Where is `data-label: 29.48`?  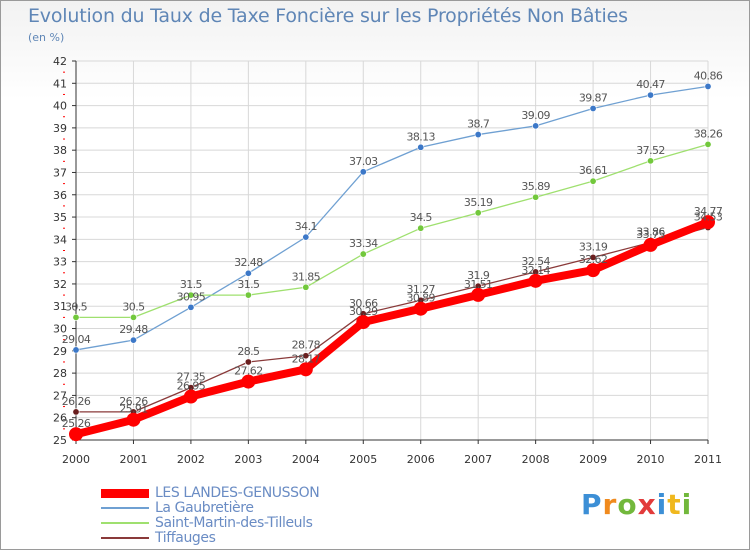 data-label: 29.48 is located at coordinates (133, 329).